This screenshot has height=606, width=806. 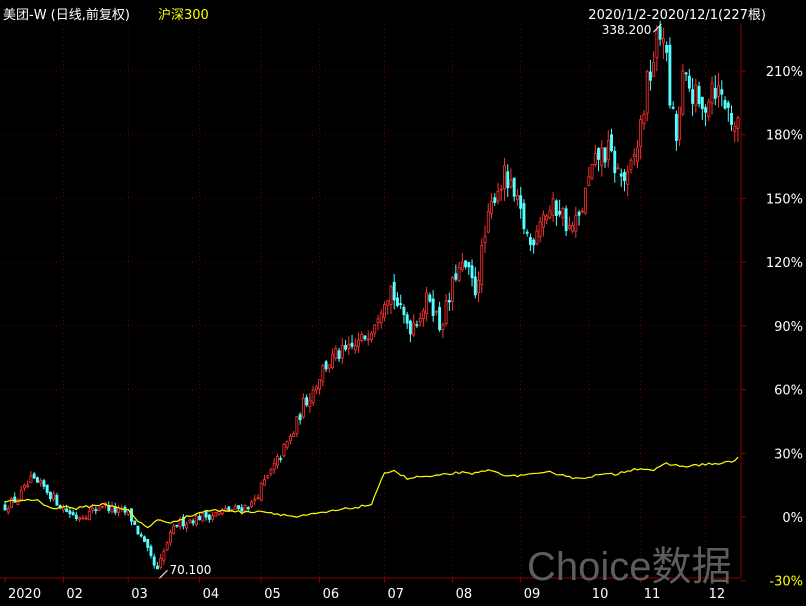 What do you see at coordinates (784, 136) in the screenshot?
I see `y-tick-label: 180%` at bounding box center [784, 136].